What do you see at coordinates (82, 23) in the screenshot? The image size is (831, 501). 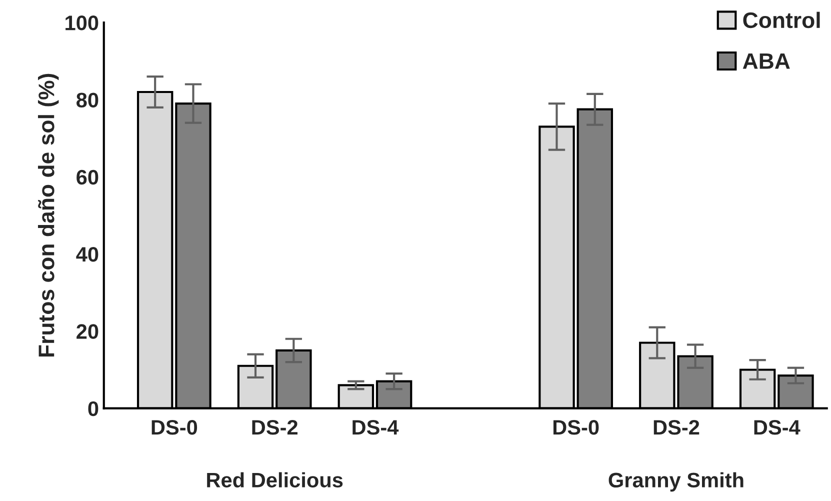 I see `y-tick-label: 100` at bounding box center [82, 23].